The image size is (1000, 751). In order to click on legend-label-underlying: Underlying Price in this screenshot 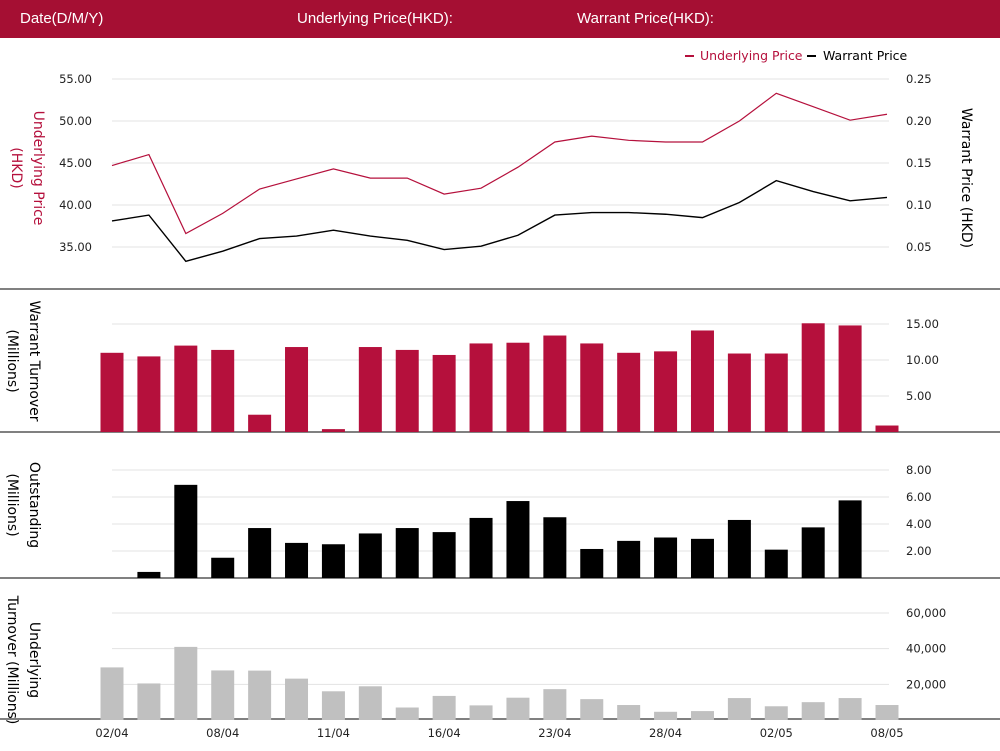, I will do `click(751, 55)`.